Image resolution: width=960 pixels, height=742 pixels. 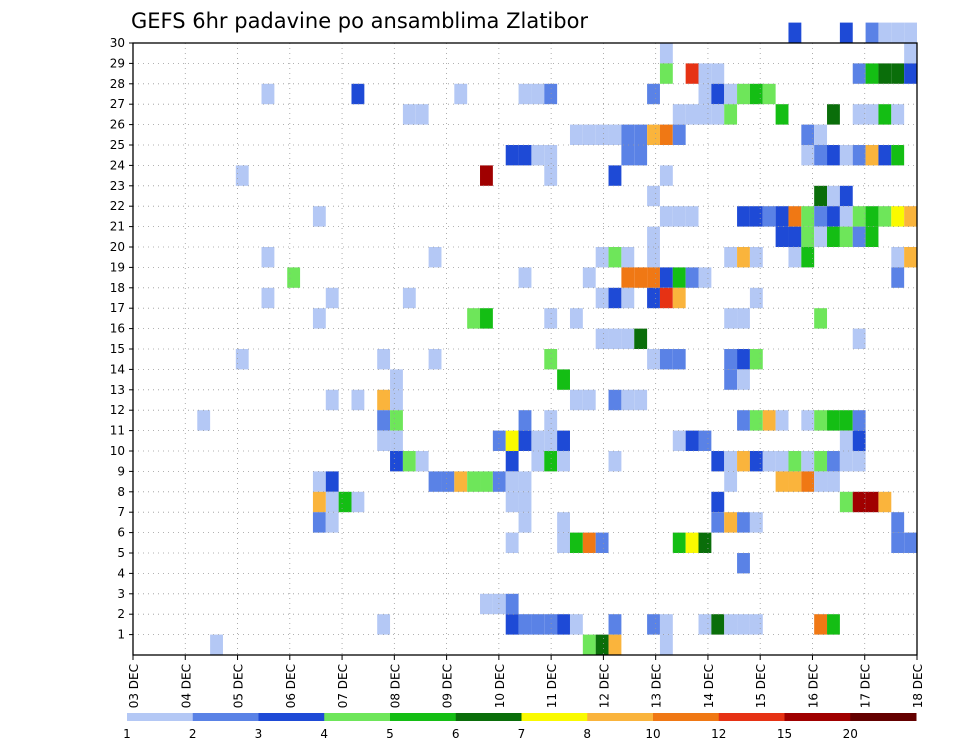 I want to click on color-scale-label: 10, so click(x=652, y=734).